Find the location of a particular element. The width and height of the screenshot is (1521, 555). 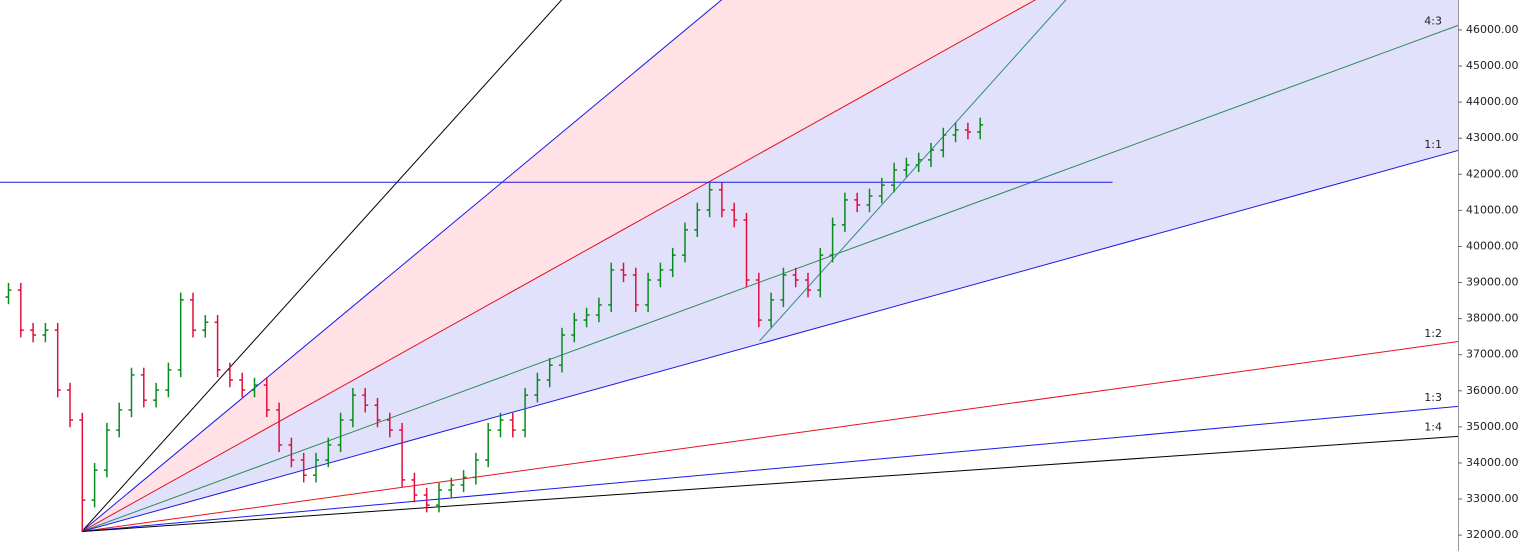

y-tick-label: 43000.00 is located at coordinates (1492, 137).